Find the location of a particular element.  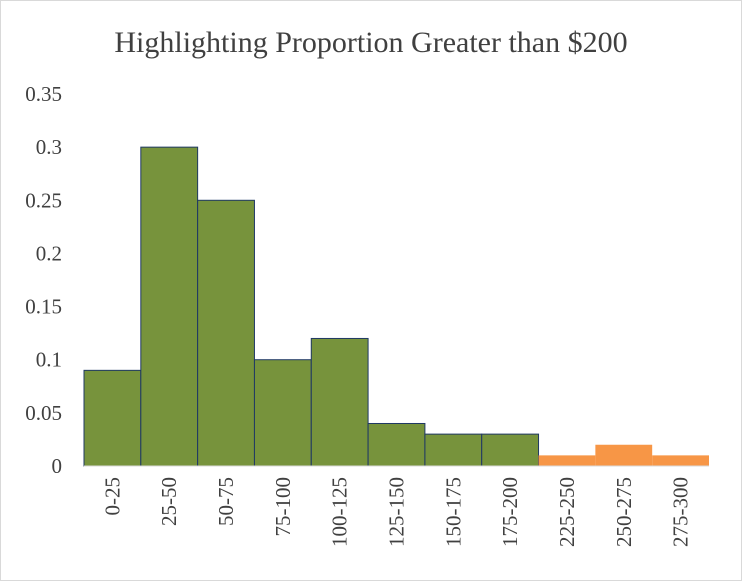

y-tick-label: 0.25 is located at coordinates (43, 200).